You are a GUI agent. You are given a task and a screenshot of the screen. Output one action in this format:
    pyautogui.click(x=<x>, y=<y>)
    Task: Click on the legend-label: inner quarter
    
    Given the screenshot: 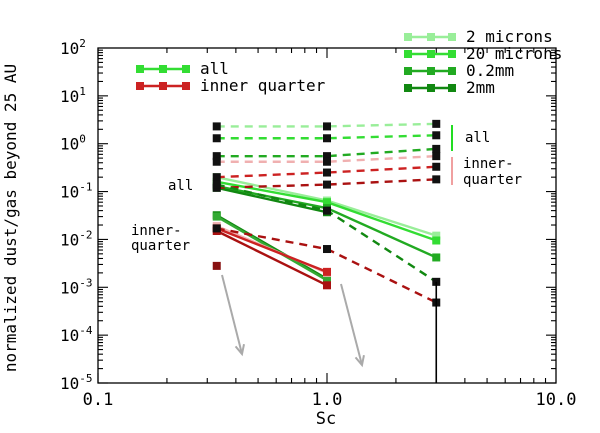 What is the action you would take?
    pyautogui.click(x=263, y=85)
    